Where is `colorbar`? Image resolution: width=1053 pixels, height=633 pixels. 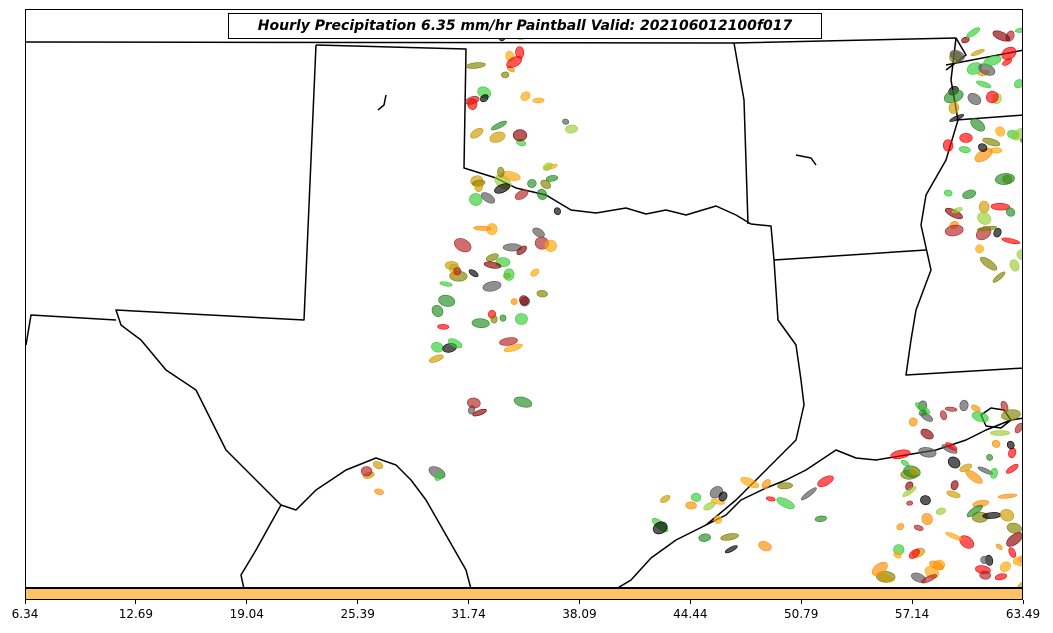 colorbar is located at coordinates (524, 594).